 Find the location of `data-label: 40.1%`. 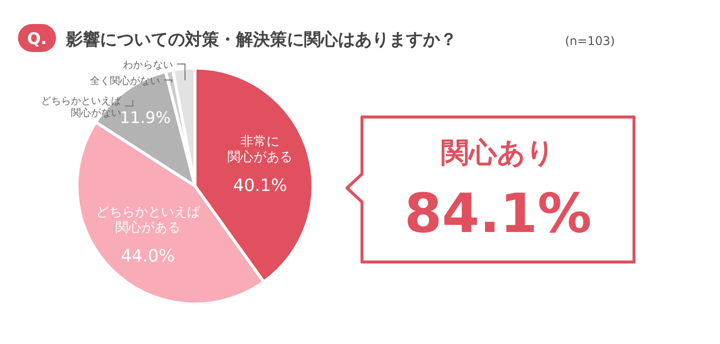

data-label: 40.1% is located at coordinates (260, 186).